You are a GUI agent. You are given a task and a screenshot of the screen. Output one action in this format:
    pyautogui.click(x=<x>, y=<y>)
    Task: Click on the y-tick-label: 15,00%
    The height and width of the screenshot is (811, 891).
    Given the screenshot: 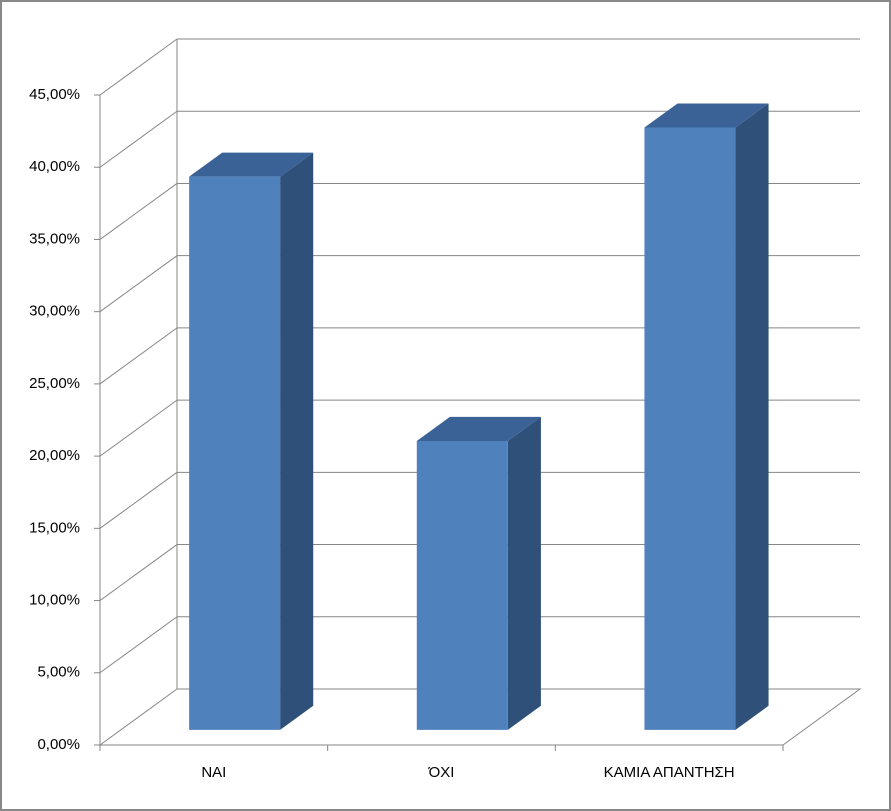 What is the action you would take?
    pyautogui.click(x=54, y=527)
    